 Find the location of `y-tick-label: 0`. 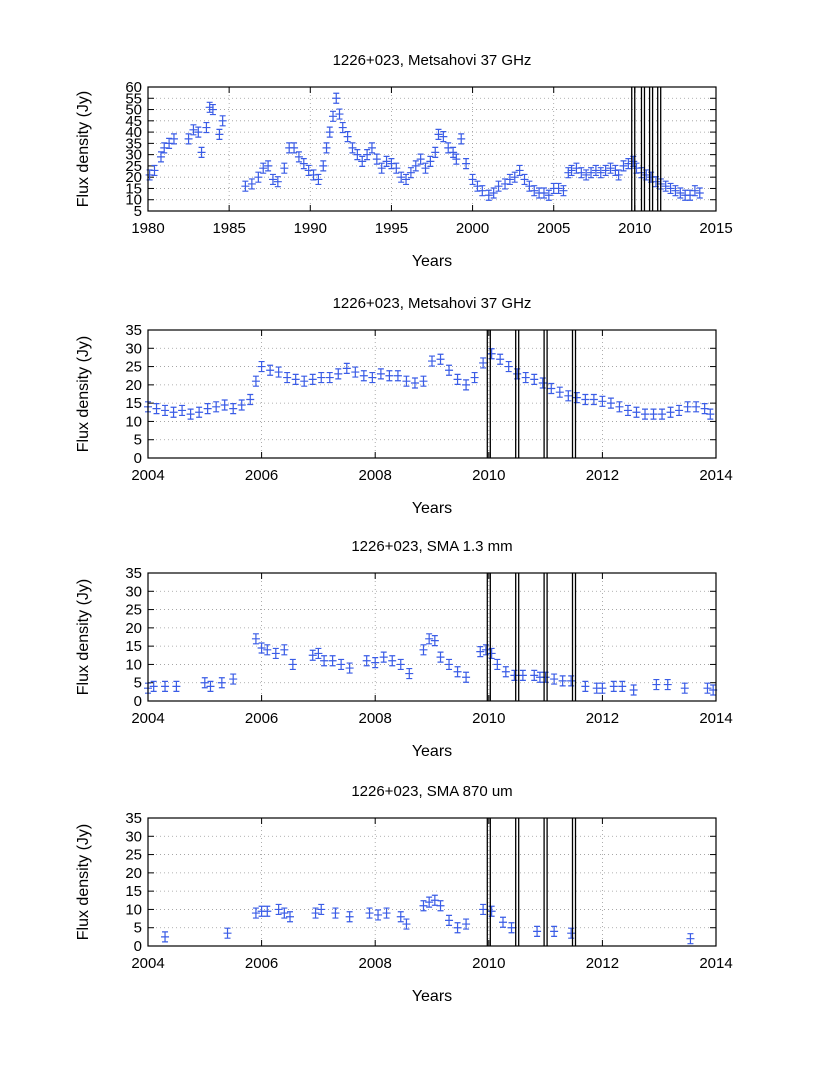

y-tick-label: 0 is located at coordinates (138, 458).